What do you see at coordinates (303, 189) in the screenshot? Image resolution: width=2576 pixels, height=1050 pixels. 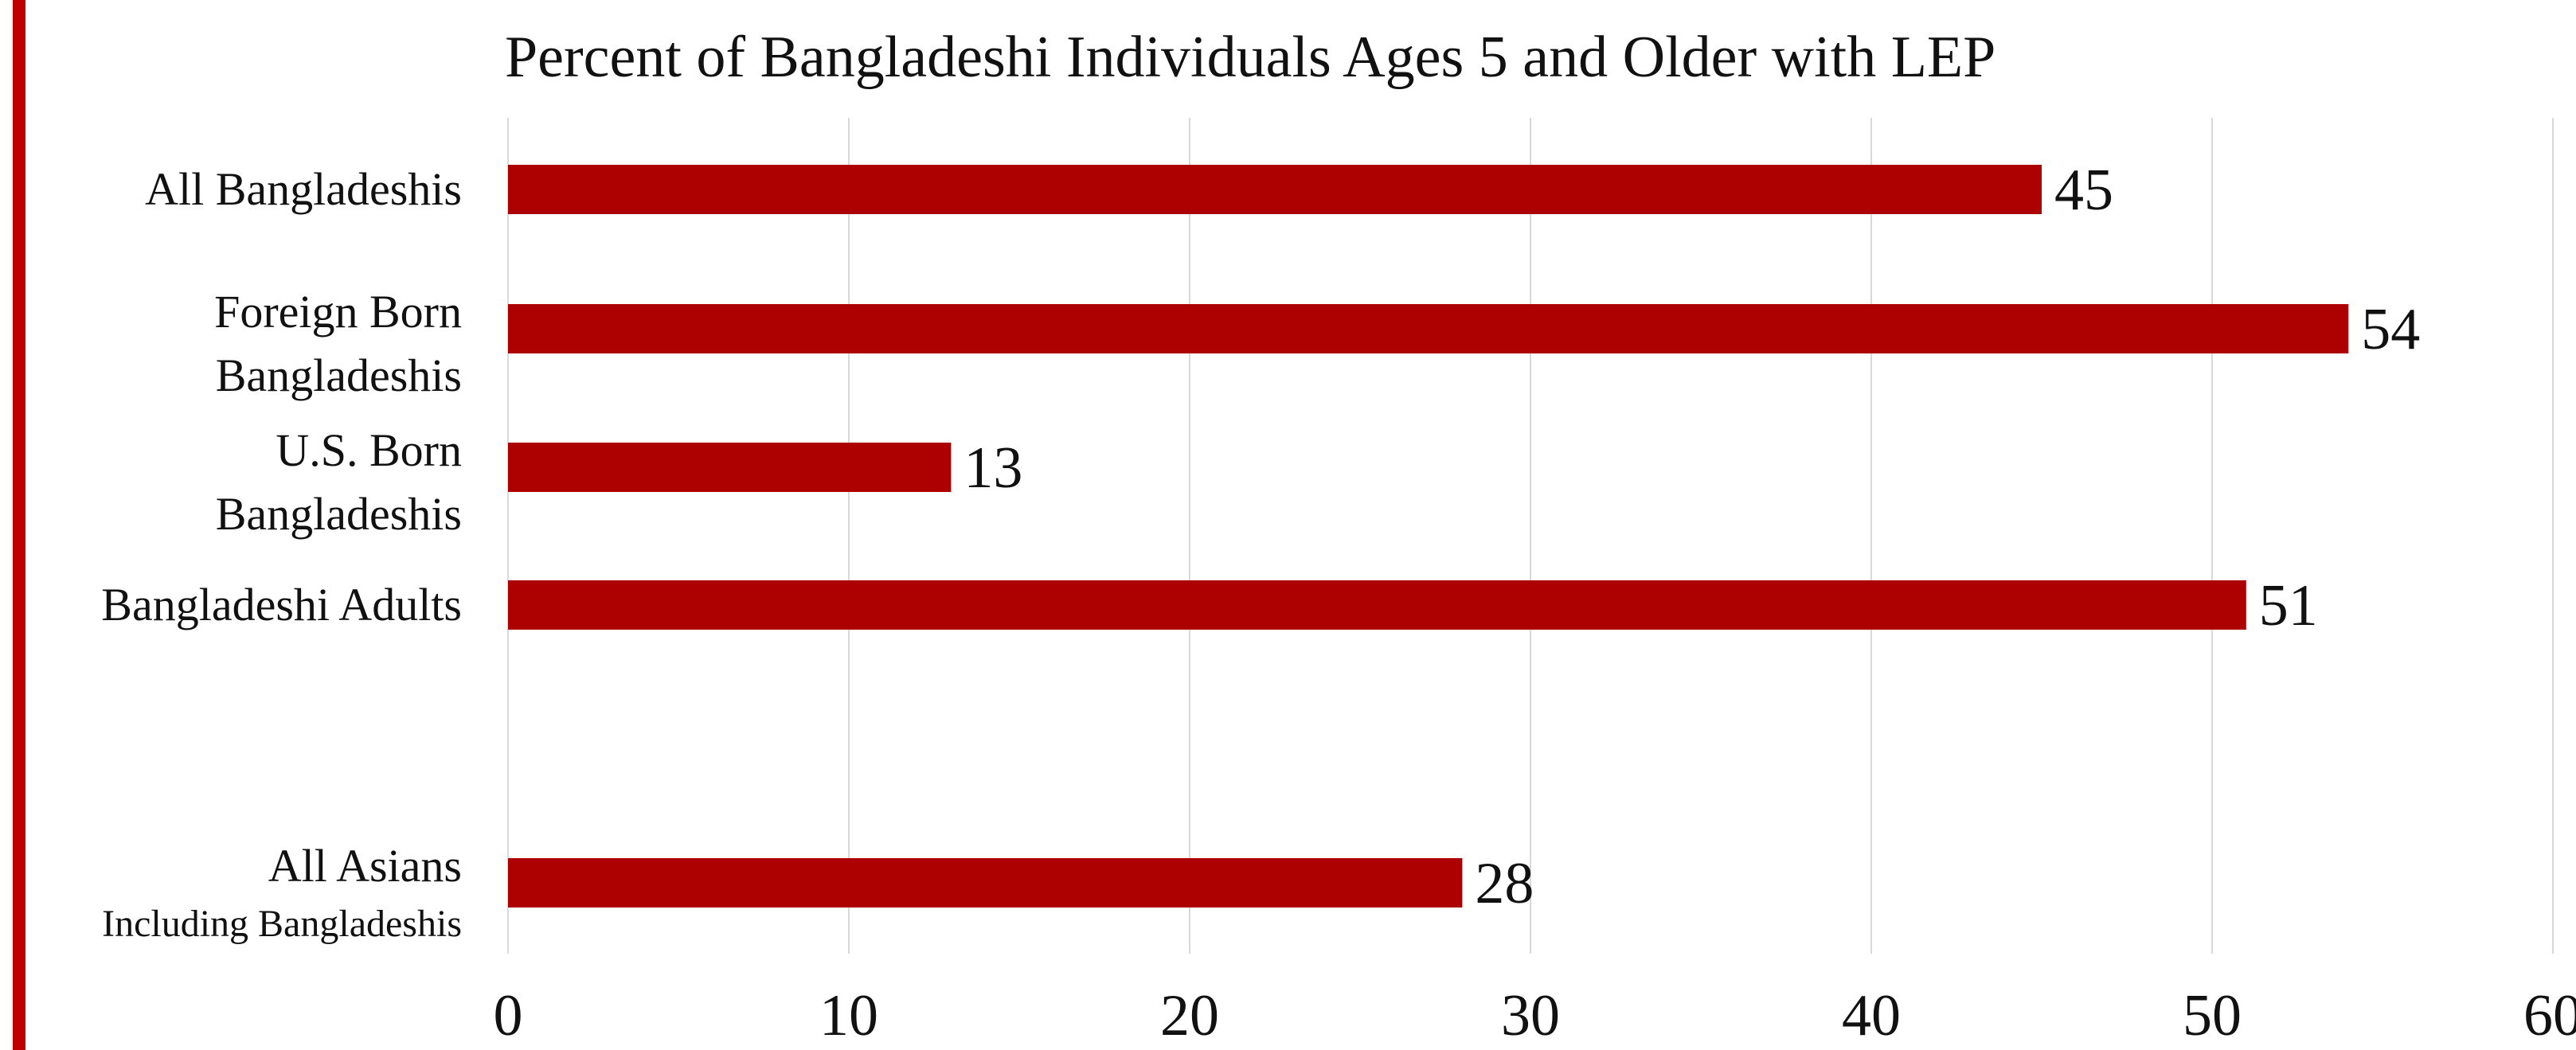 I see `category-label: All Bangladeshis` at bounding box center [303, 189].